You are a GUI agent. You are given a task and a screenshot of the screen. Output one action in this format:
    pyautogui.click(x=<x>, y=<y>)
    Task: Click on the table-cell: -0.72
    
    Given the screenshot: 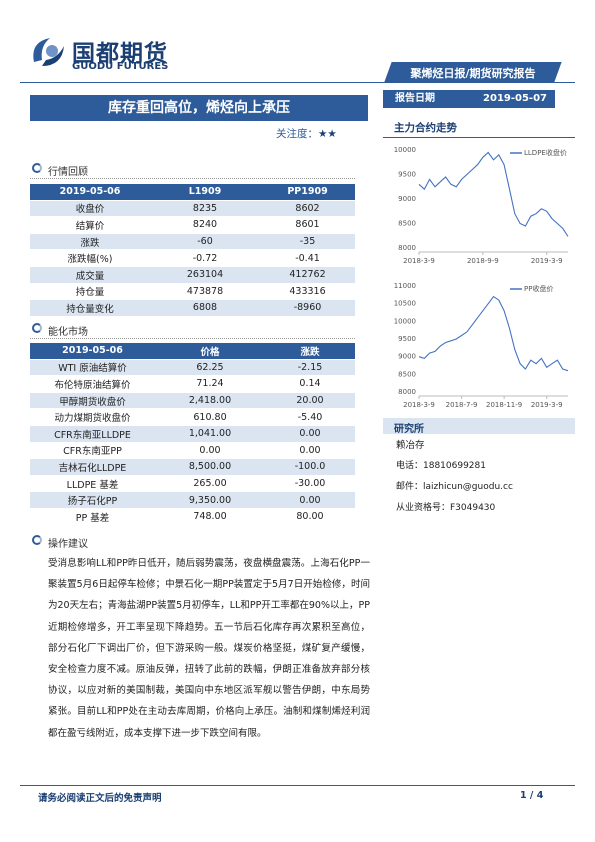 What is the action you would take?
    pyautogui.click(x=205, y=258)
    